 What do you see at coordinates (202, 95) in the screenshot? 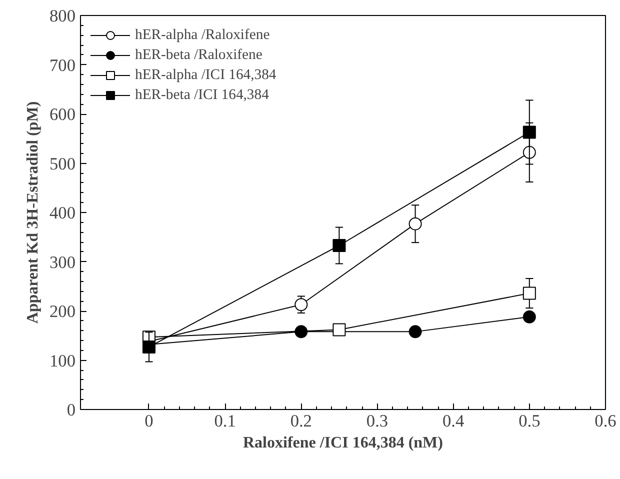
I see `legend-label: hER-beta /ICI 164,384` at bounding box center [202, 95].